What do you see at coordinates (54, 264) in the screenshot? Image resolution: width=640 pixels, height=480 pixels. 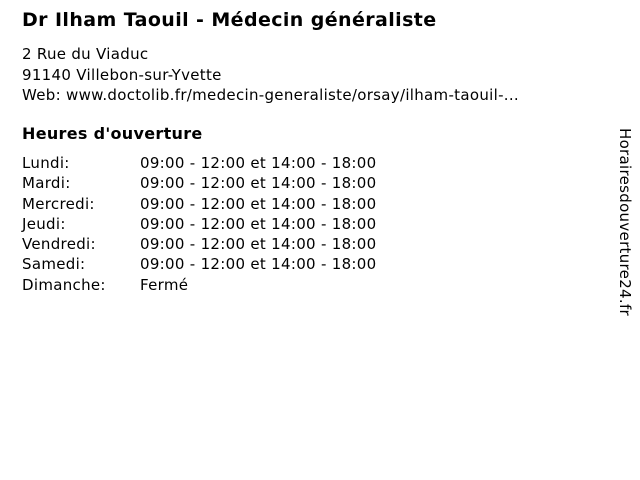 I see `day-label: Samedi:` at bounding box center [54, 264].